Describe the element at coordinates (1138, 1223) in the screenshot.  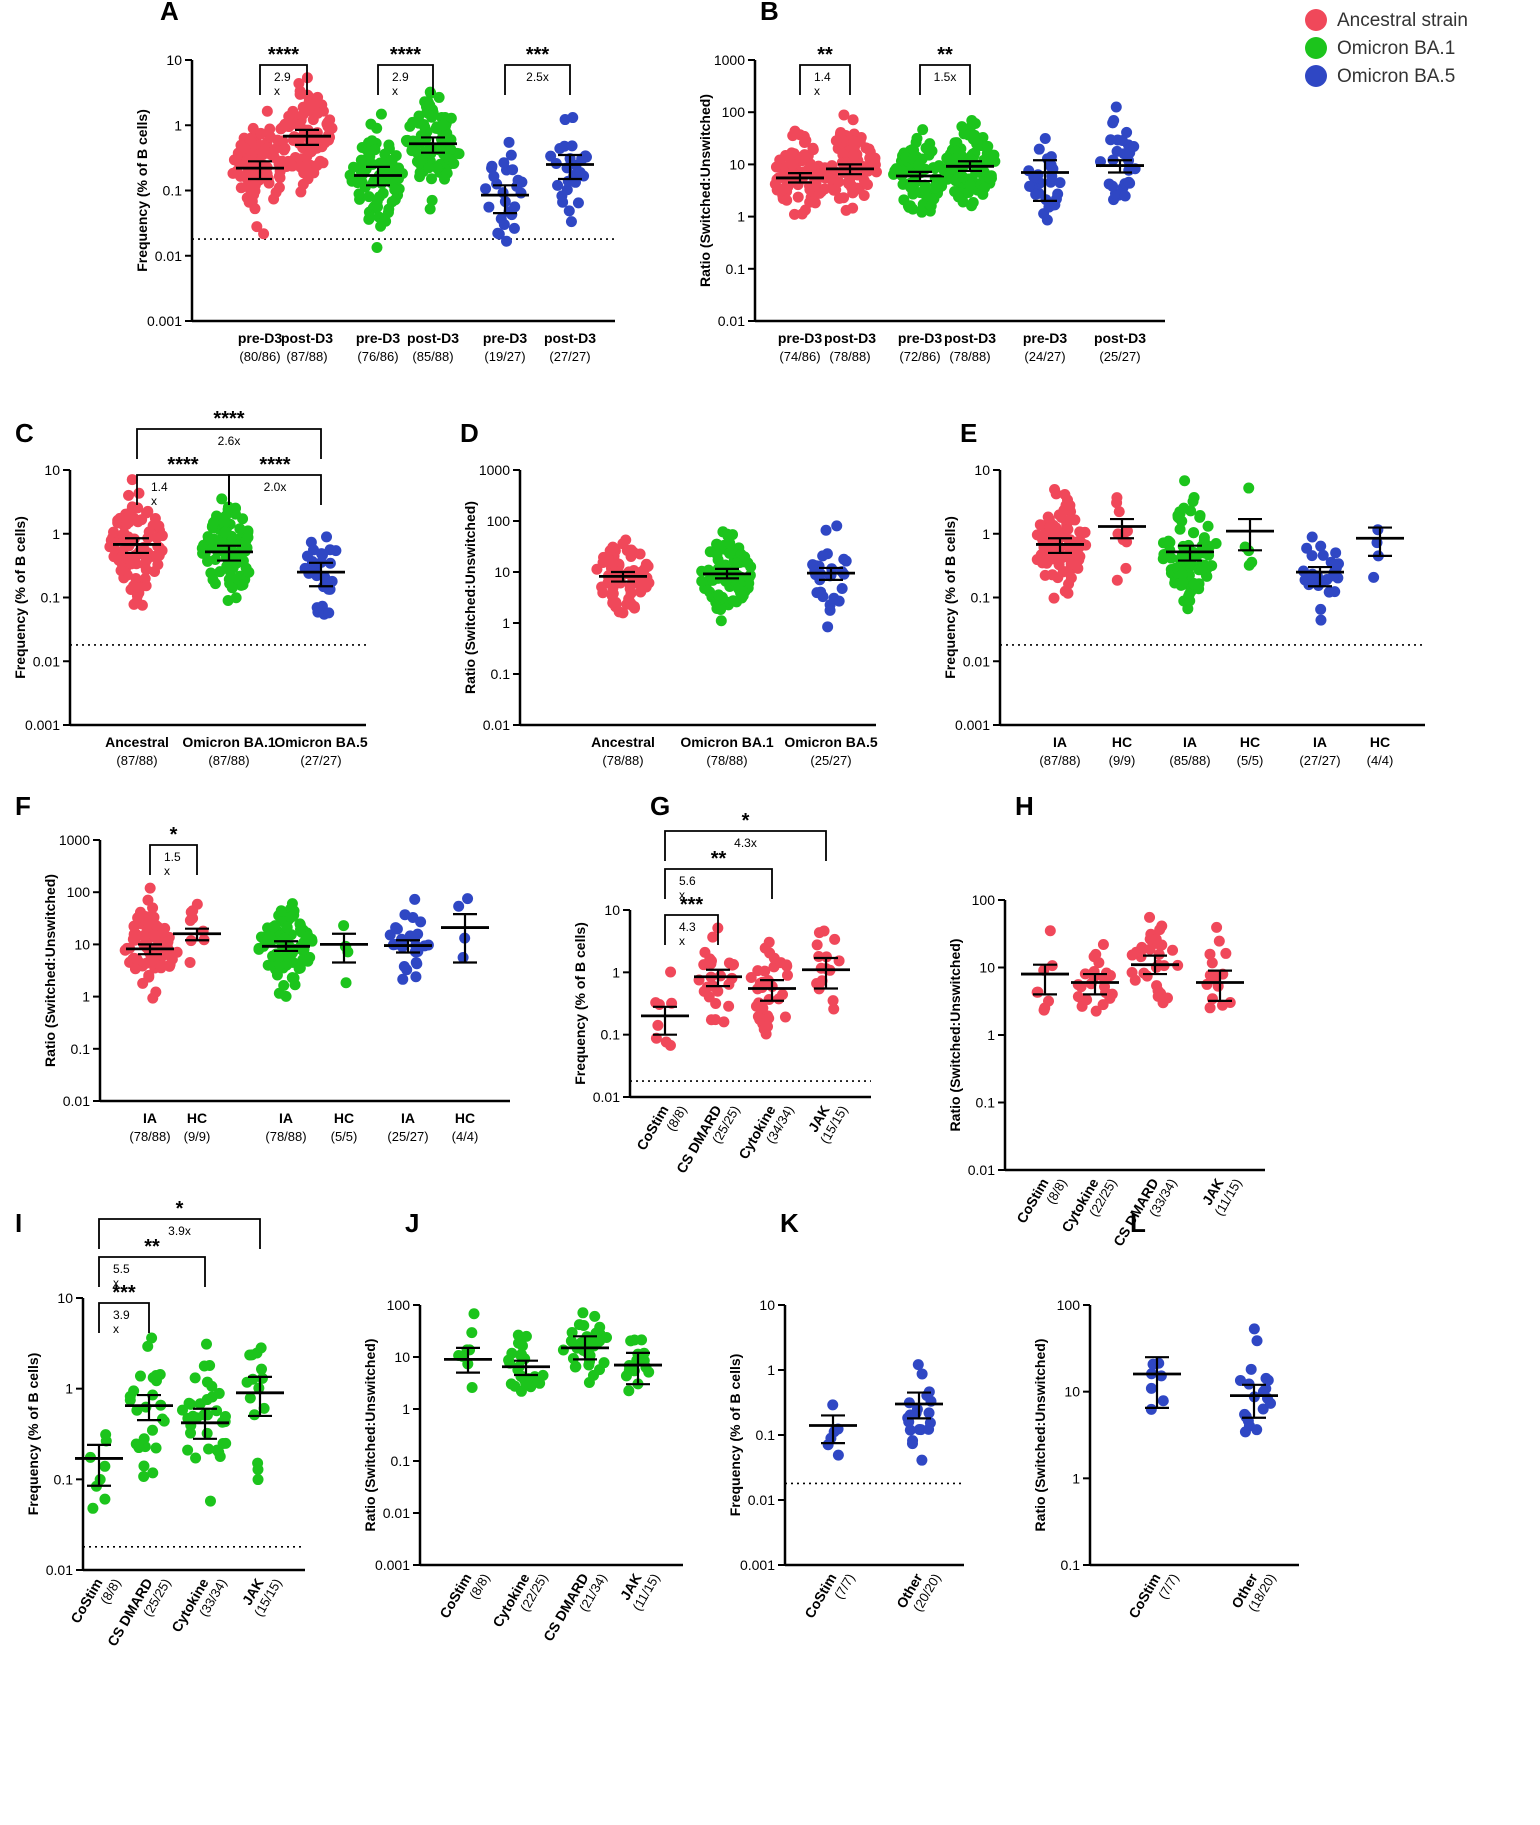
I see `panel-letter: L` at that location.